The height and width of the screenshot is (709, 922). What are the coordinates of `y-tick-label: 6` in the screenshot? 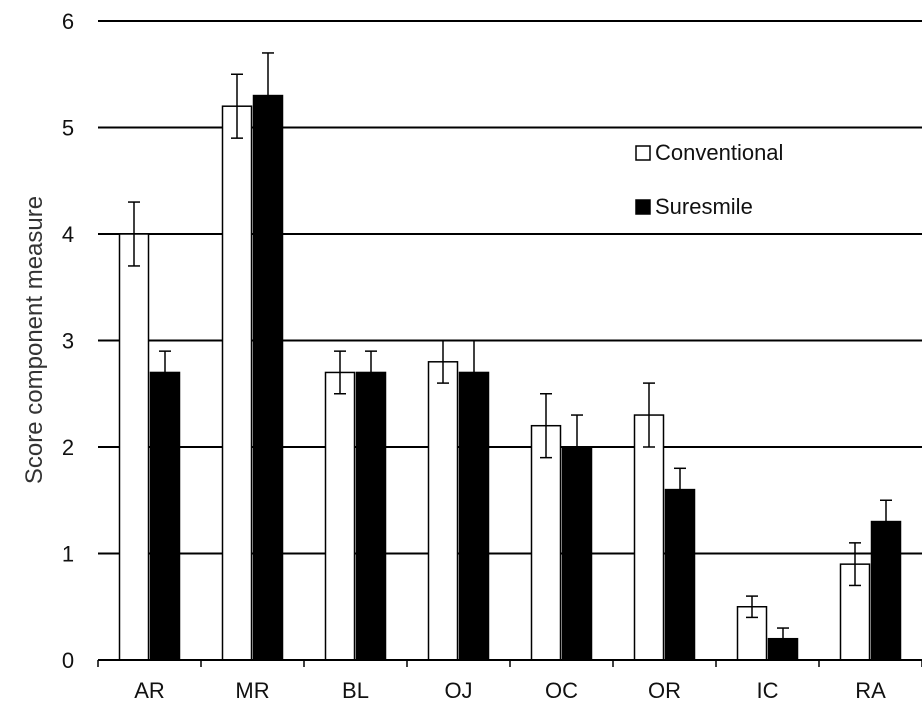 It's located at (68, 21).